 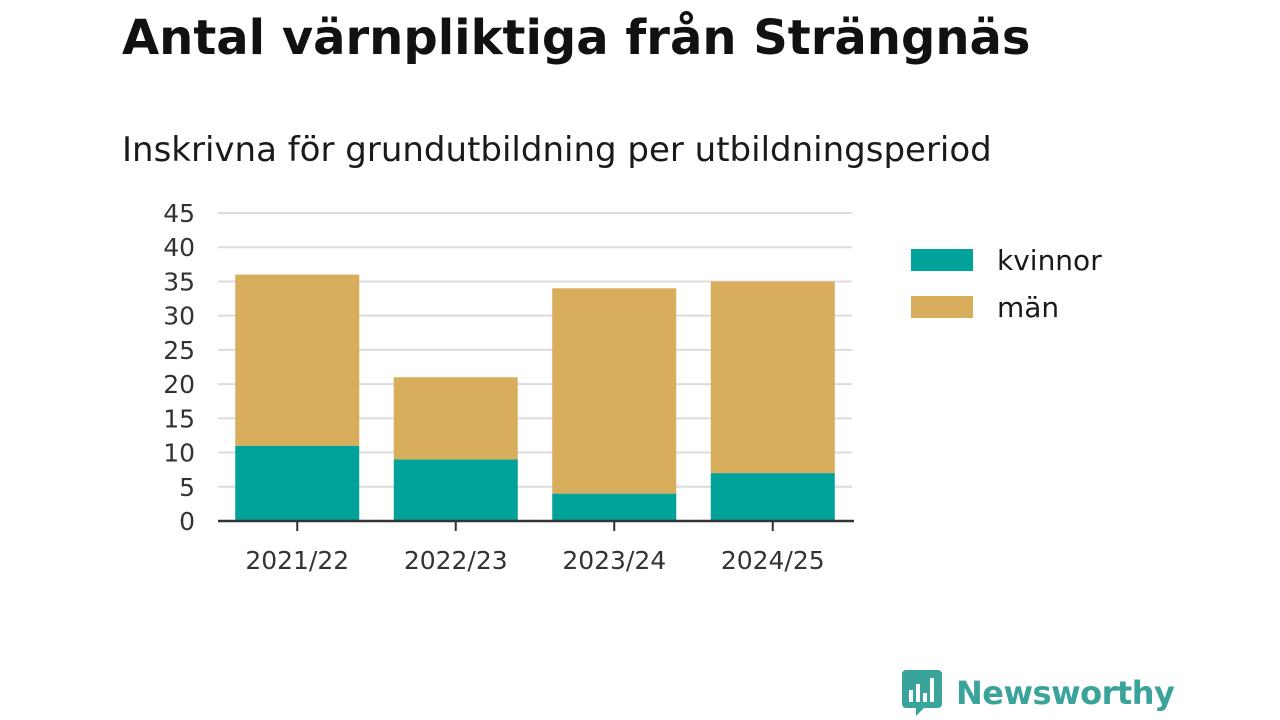 What do you see at coordinates (1006, 284) in the screenshot?
I see `legend: kvinnor män` at bounding box center [1006, 284].